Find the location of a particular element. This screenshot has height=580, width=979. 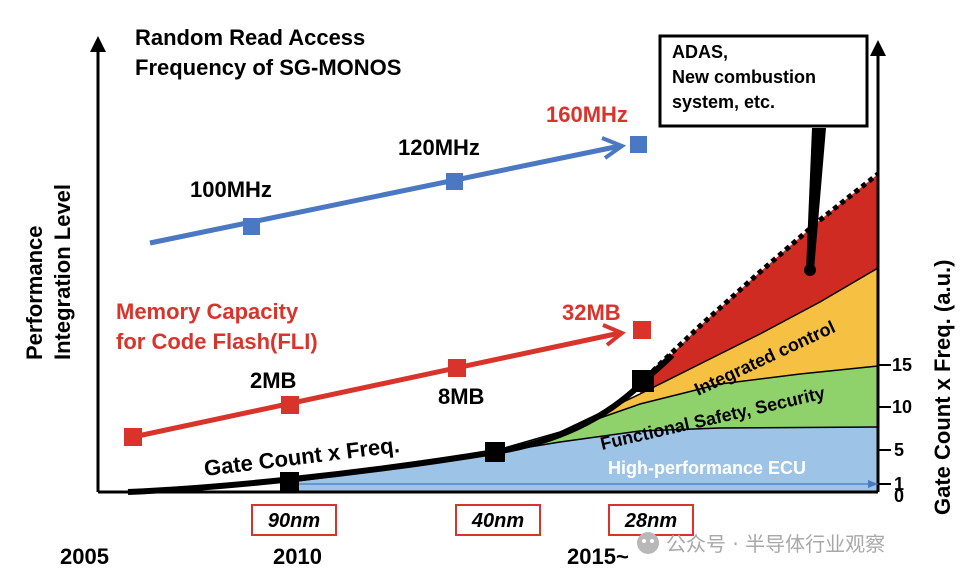

process-node-90nm: 90nm is located at coordinates (294, 520).